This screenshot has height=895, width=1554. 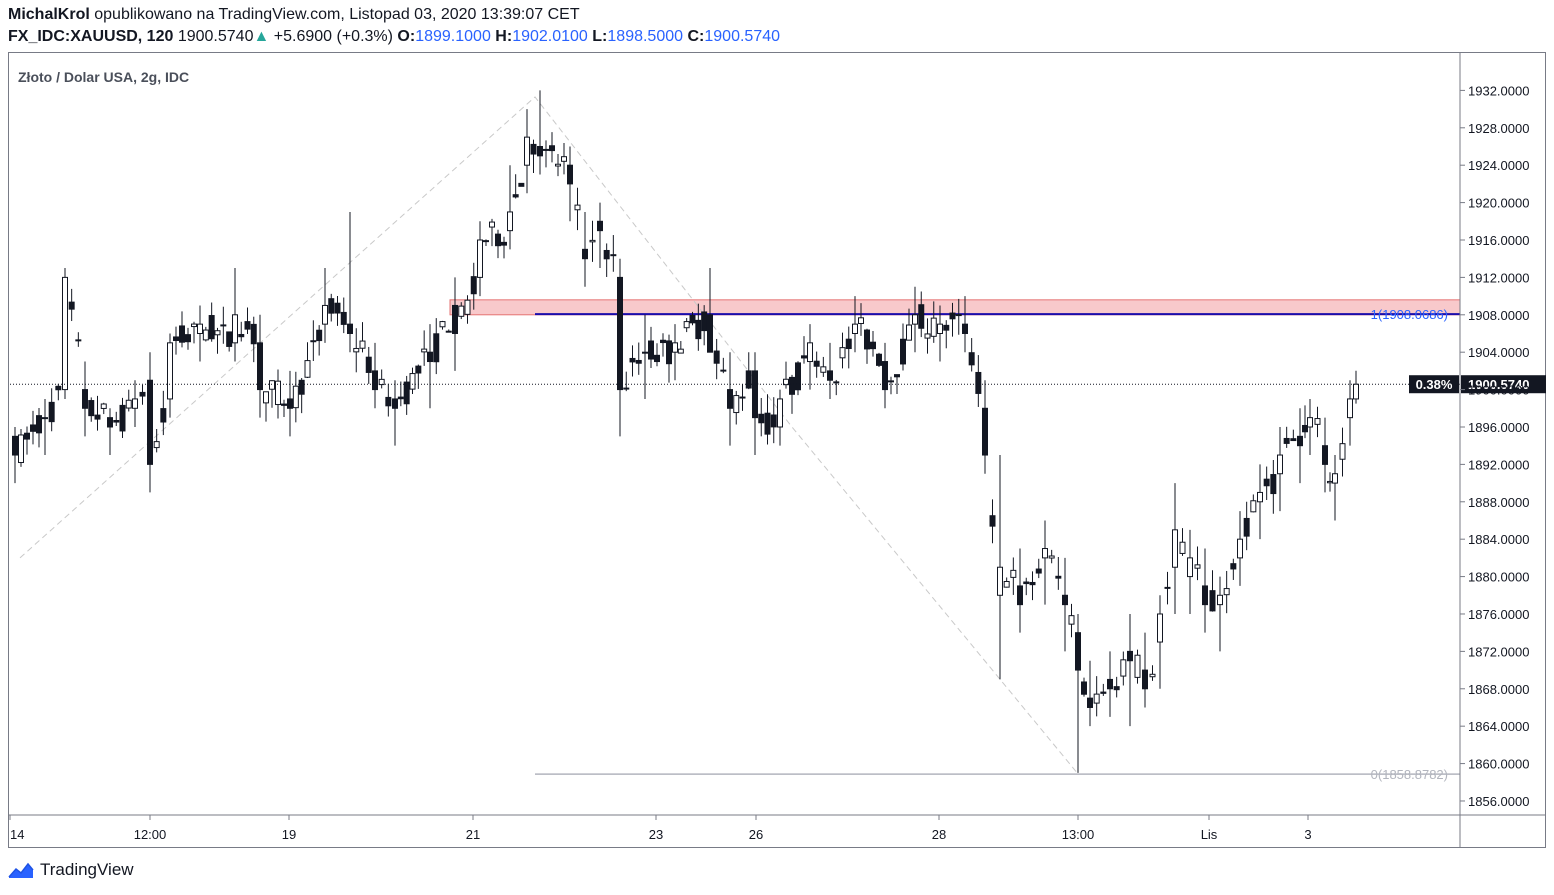 I want to click on time-tick-label: 19, so click(x=289, y=834).